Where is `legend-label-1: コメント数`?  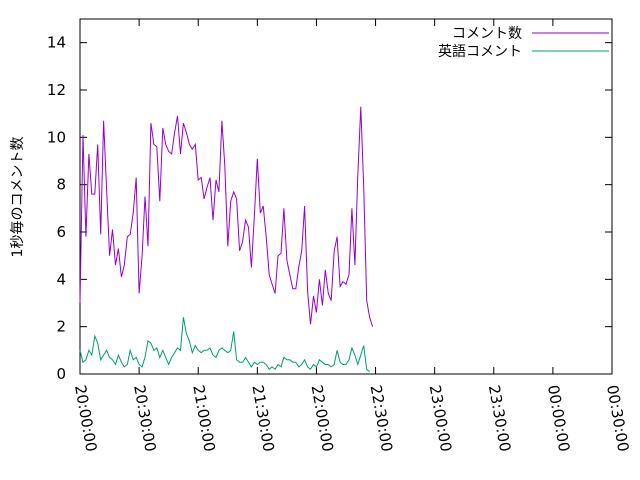
legend-label-1: コメント数 is located at coordinates (487, 34).